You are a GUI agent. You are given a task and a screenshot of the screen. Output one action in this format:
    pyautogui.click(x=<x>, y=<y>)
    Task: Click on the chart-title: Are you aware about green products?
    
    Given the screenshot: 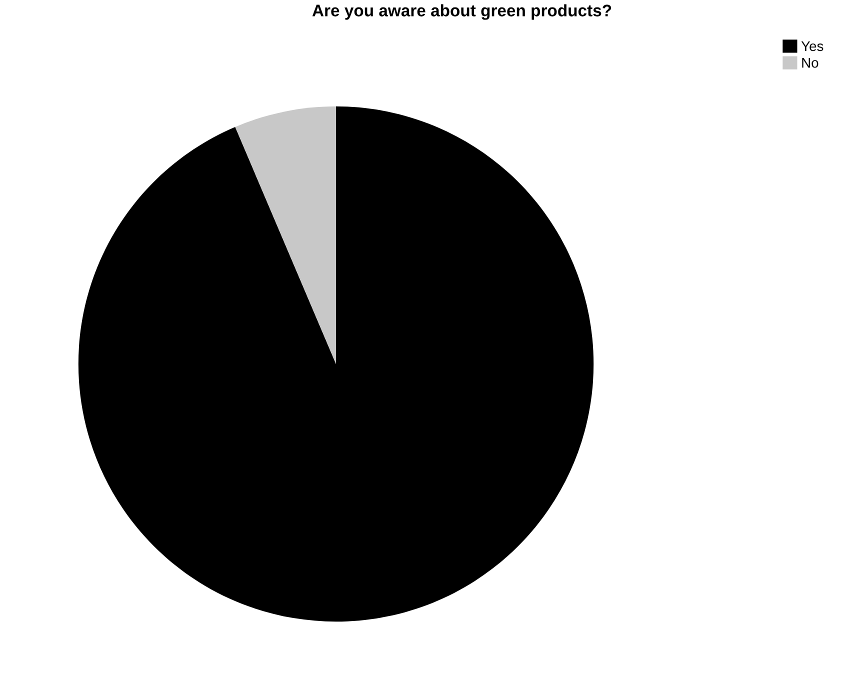 What is the action you would take?
    pyautogui.click(x=462, y=12)
    